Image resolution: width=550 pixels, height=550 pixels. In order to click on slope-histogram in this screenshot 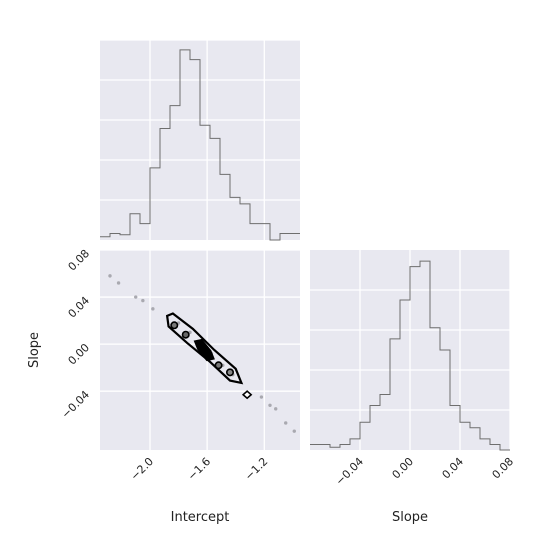, I will do `click(410, 355)`.